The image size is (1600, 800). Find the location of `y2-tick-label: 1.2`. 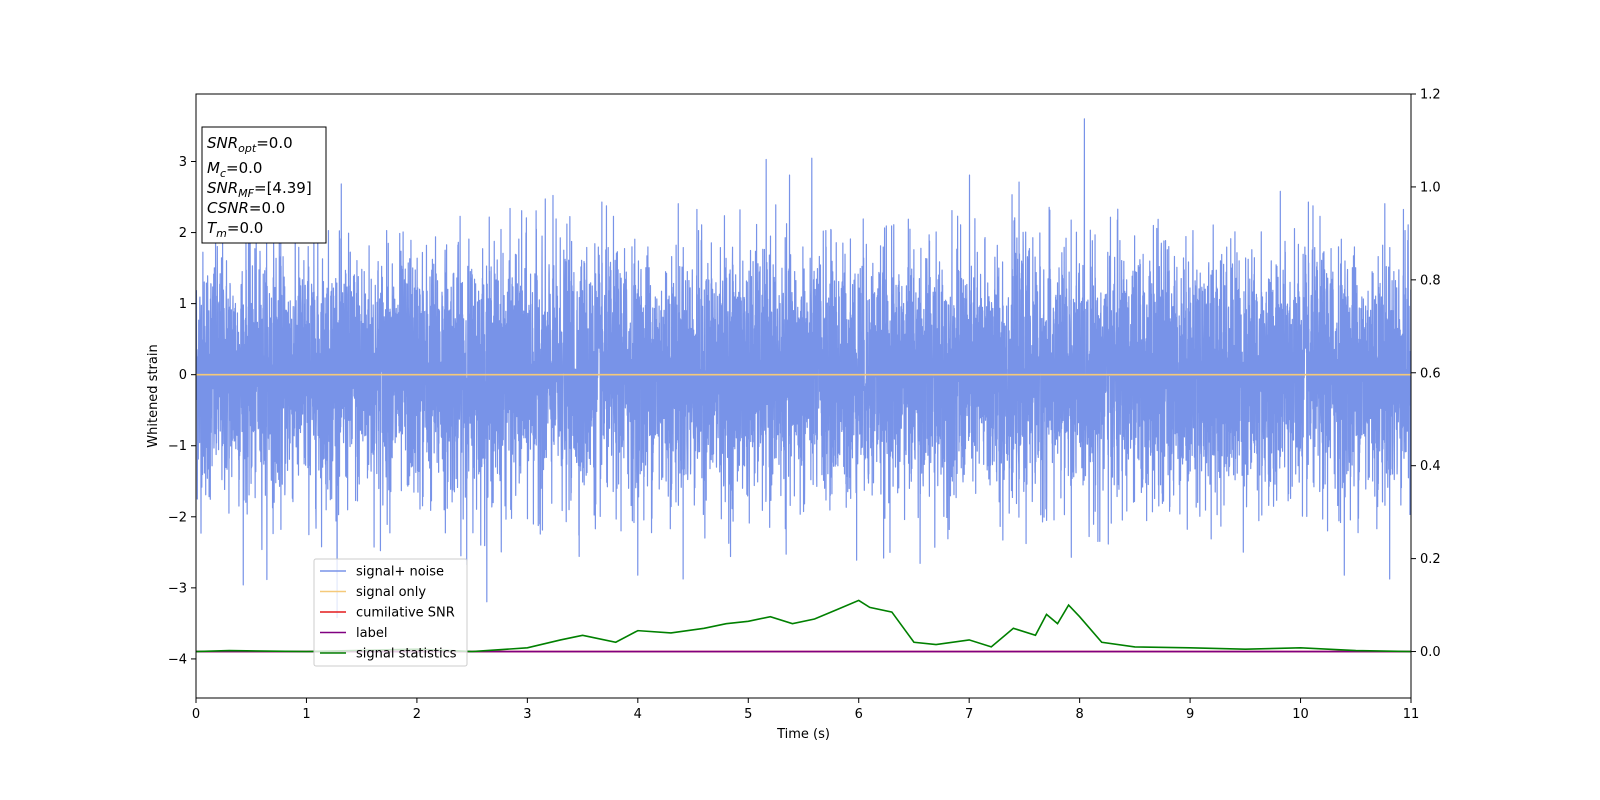

y2-tick-label: 1.2 is located at coordinates (1430, 95).